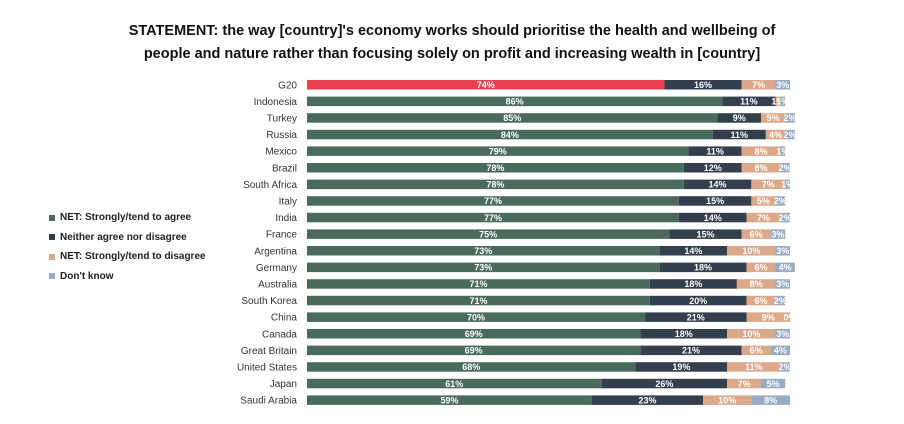  I want to click on data-label: 0%, so click(789, 317).